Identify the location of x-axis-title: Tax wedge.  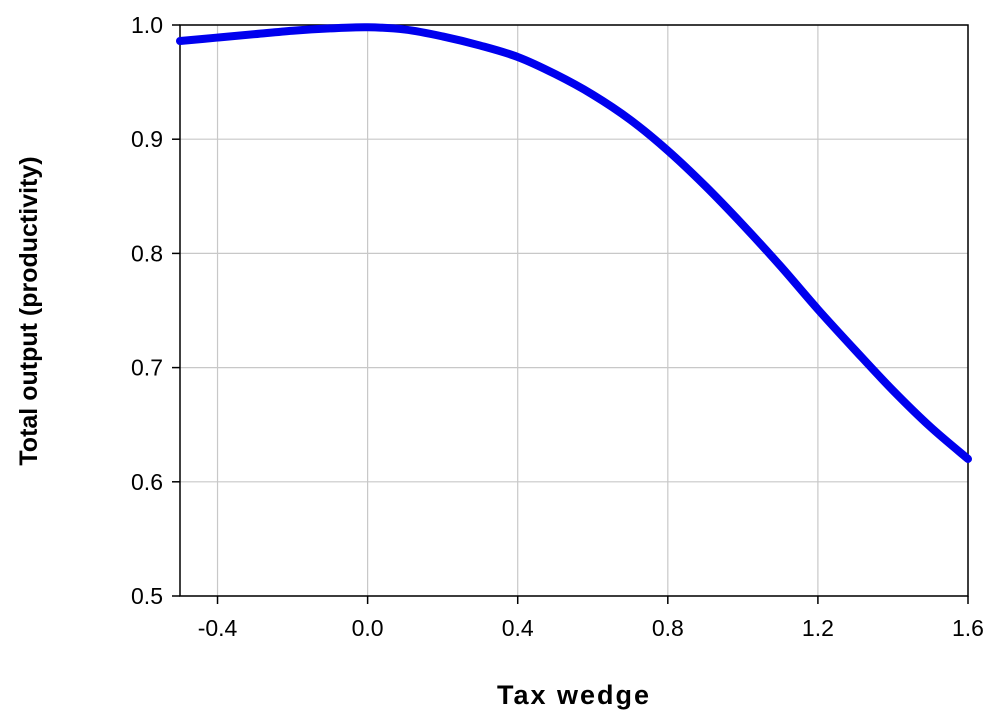
(574, 695).